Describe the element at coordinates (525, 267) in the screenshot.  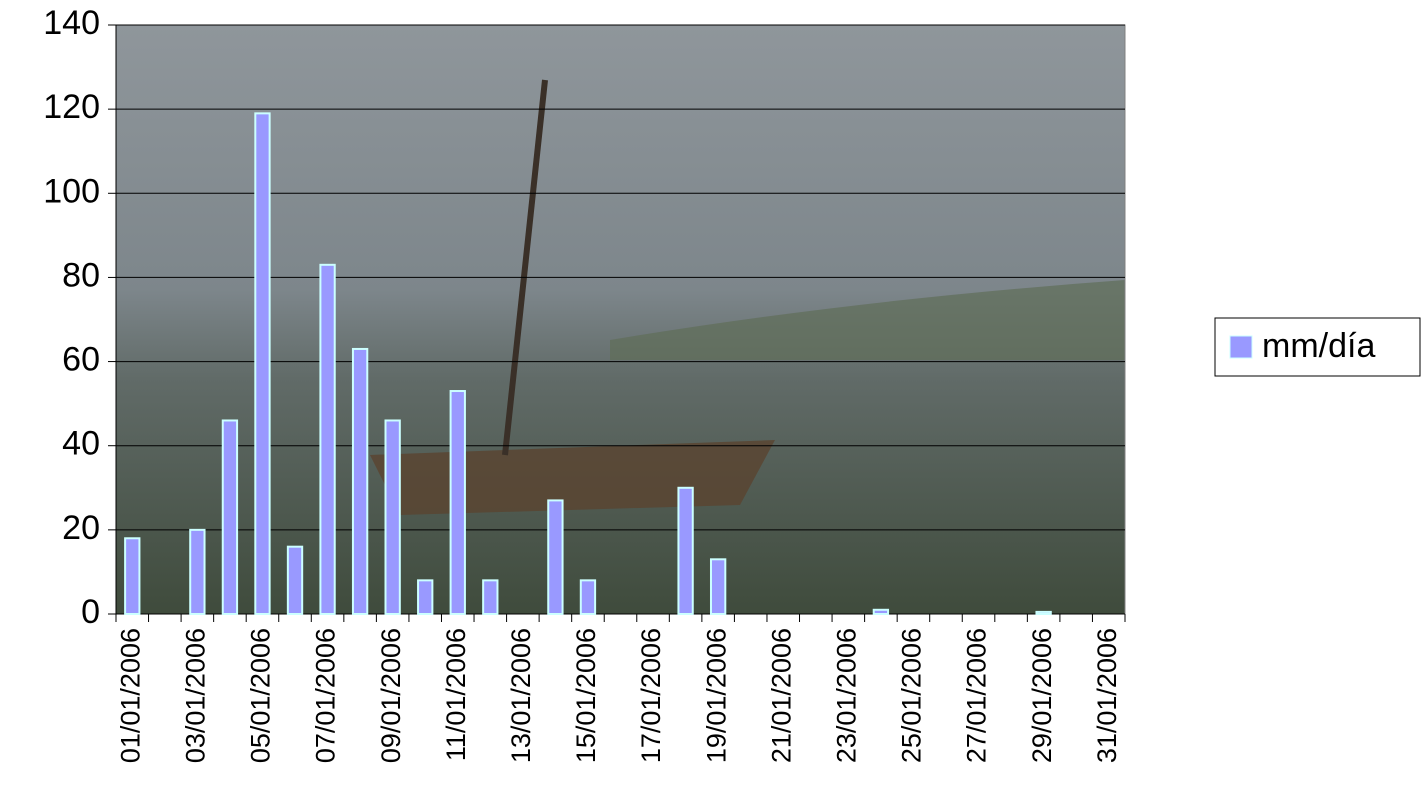
I see `background-mast` at that location.